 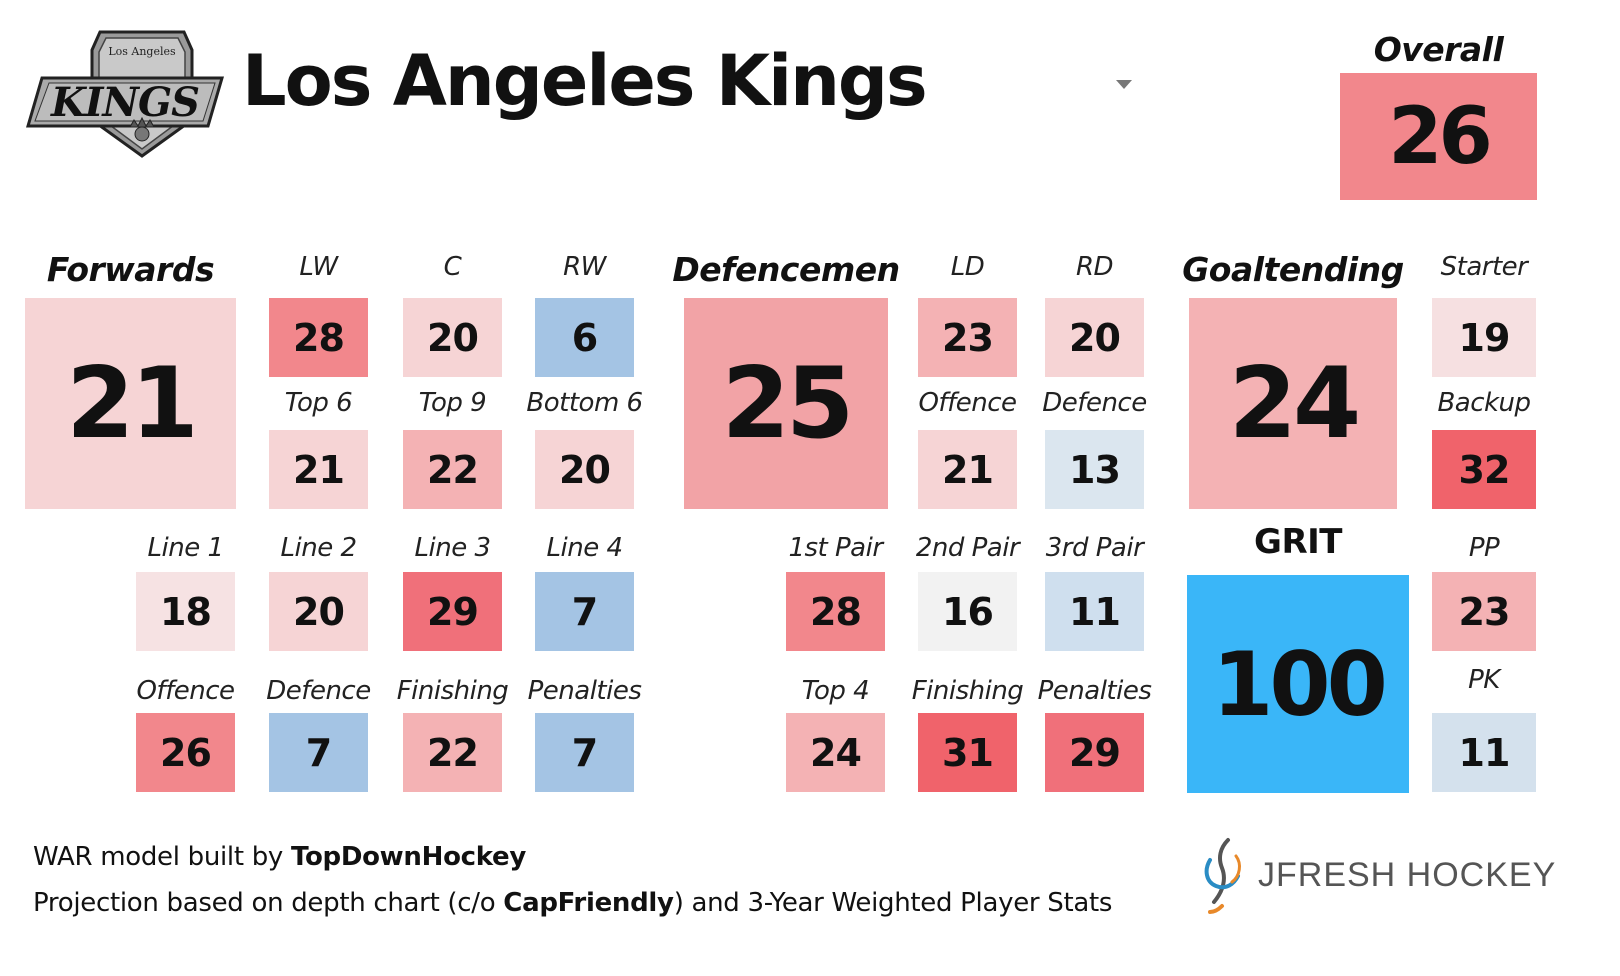 What do you see at coordinates (1298, 684) in the screenshot?
I see `grit-value: 100` at bounding box center [1298, 684].